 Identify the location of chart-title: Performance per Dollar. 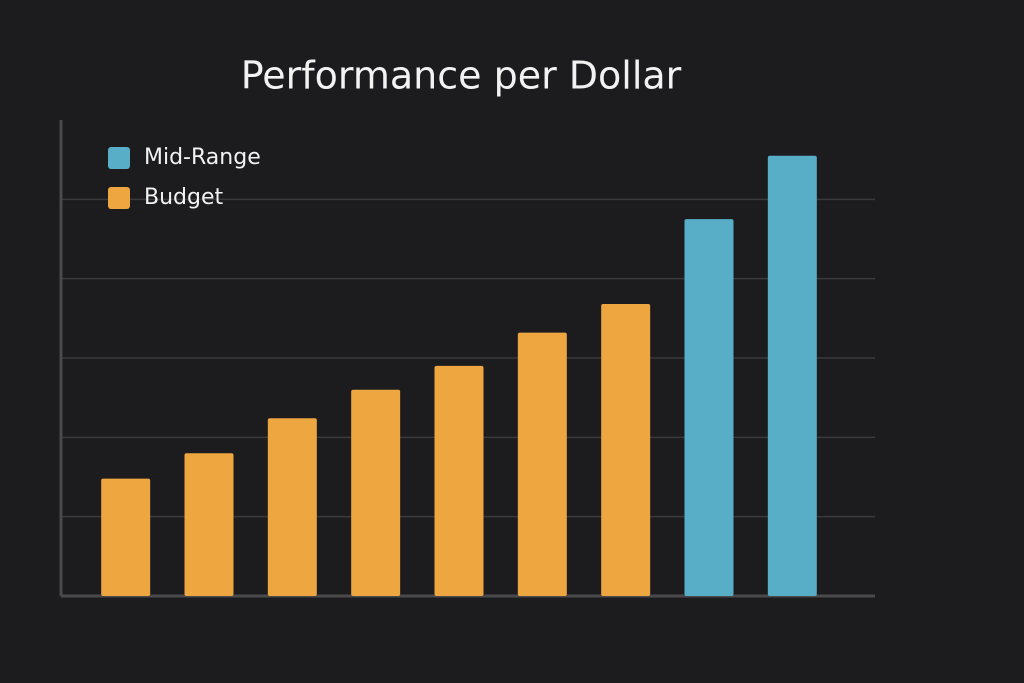
(461, 76).